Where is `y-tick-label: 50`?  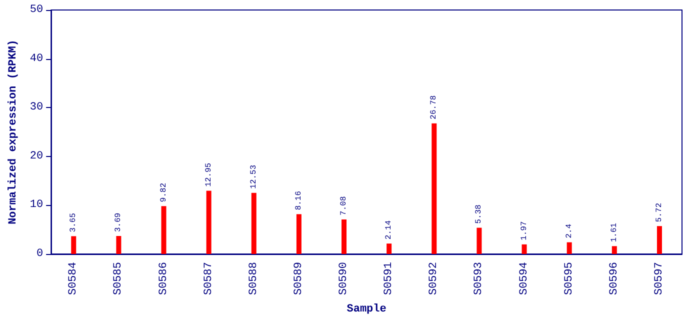
y-tick-label: 50 is located at coordinates (37, 10).